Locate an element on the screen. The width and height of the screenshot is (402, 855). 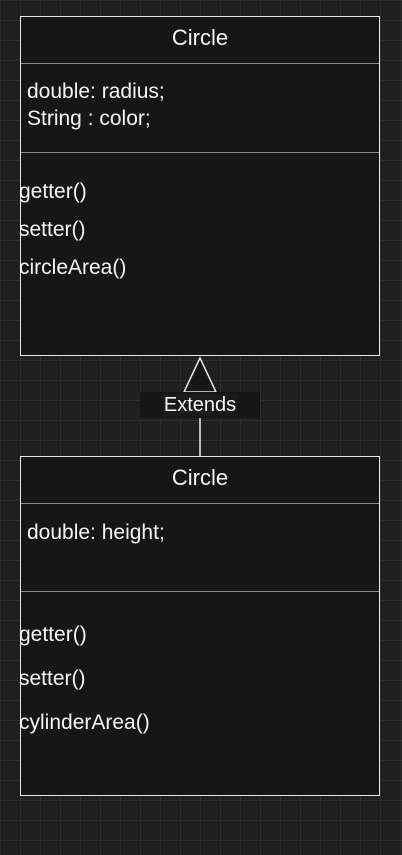
method-cylinder-area: cylinderArea() is located at coordinates (84, 722).